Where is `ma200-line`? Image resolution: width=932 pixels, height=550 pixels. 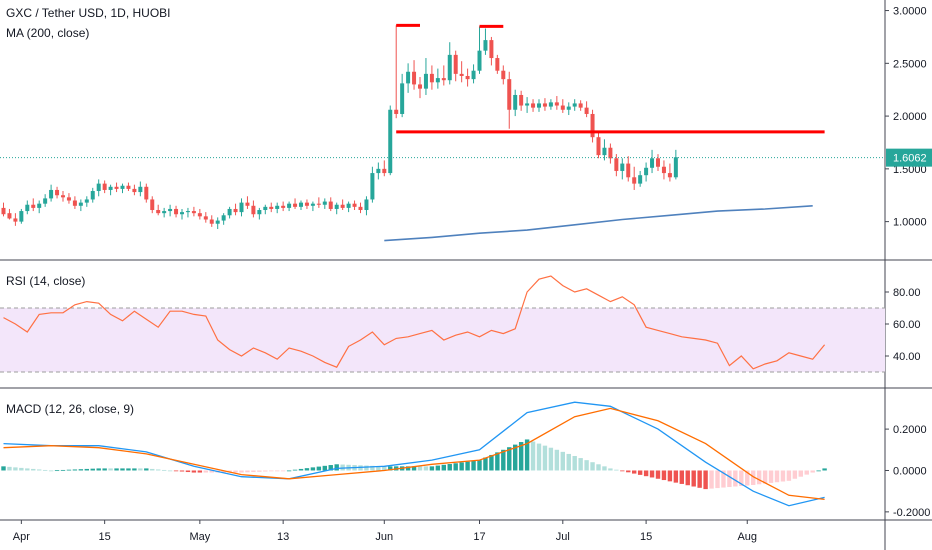 ma200-line is located at coordinates (598, 223).